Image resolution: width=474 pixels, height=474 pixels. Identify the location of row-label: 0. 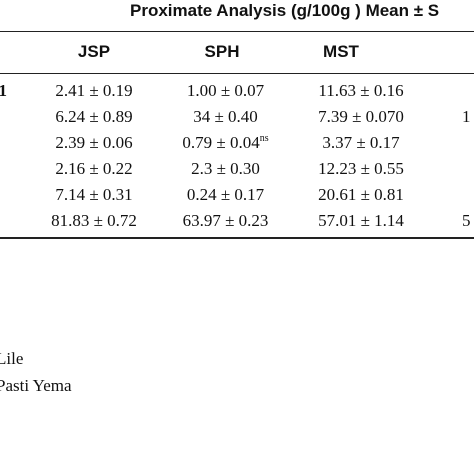
(6, 195).